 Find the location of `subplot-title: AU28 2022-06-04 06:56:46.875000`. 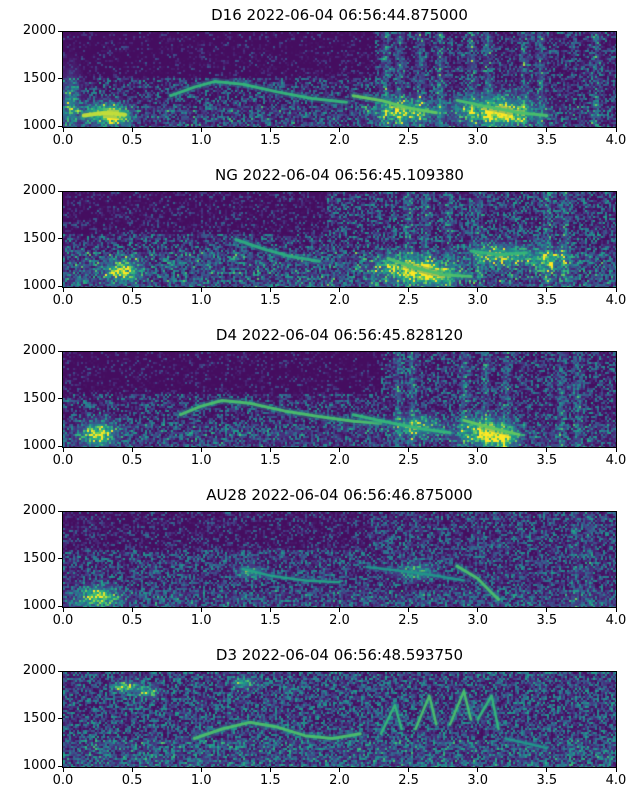

subplot-title: AU28 2022-06-04 06:56:46.875000 is located at coordinates (339, 495).